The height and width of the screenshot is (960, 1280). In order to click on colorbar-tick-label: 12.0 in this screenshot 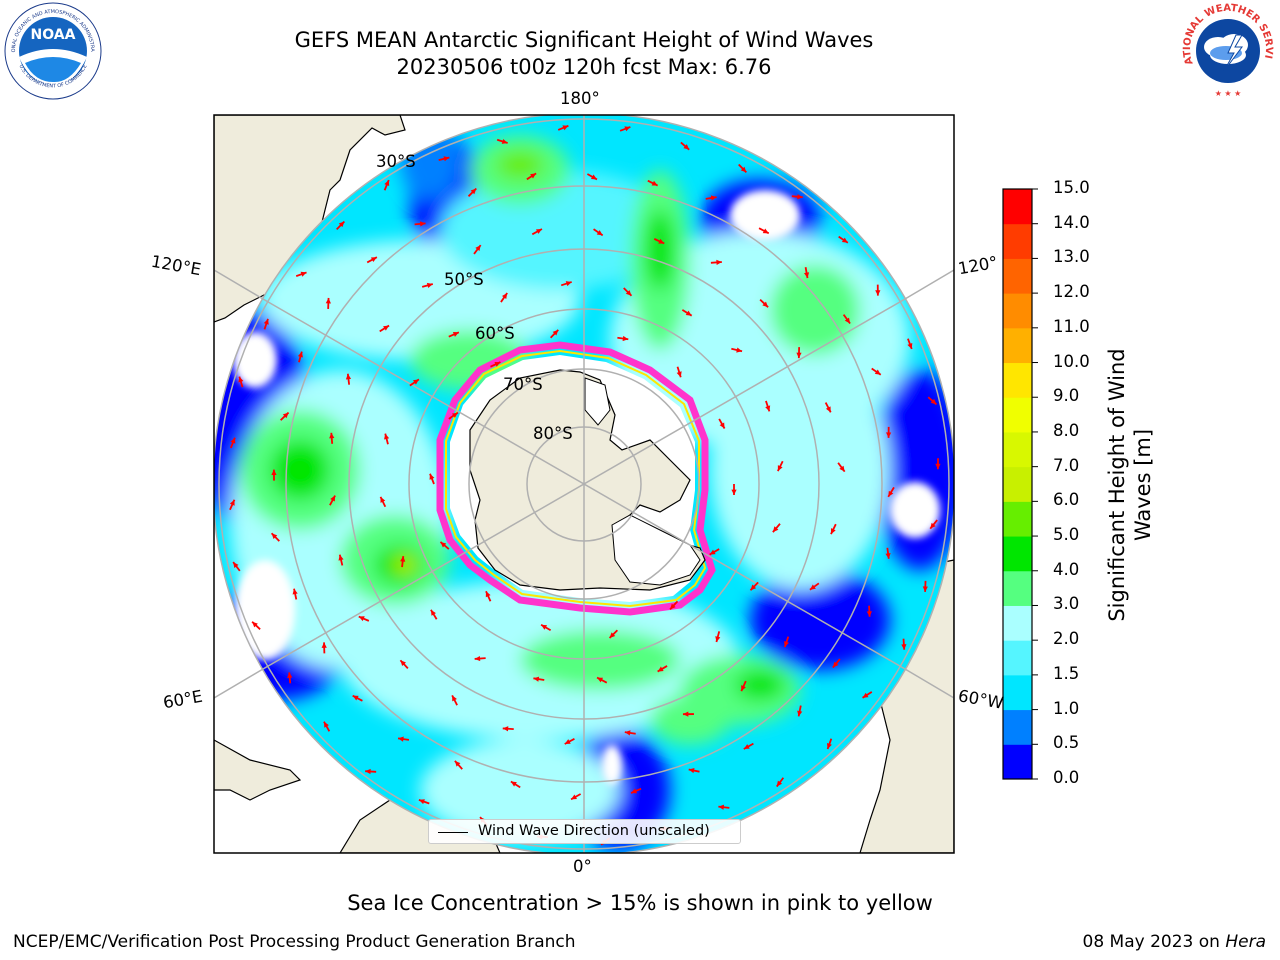, I will do `click(1071, 292)`.